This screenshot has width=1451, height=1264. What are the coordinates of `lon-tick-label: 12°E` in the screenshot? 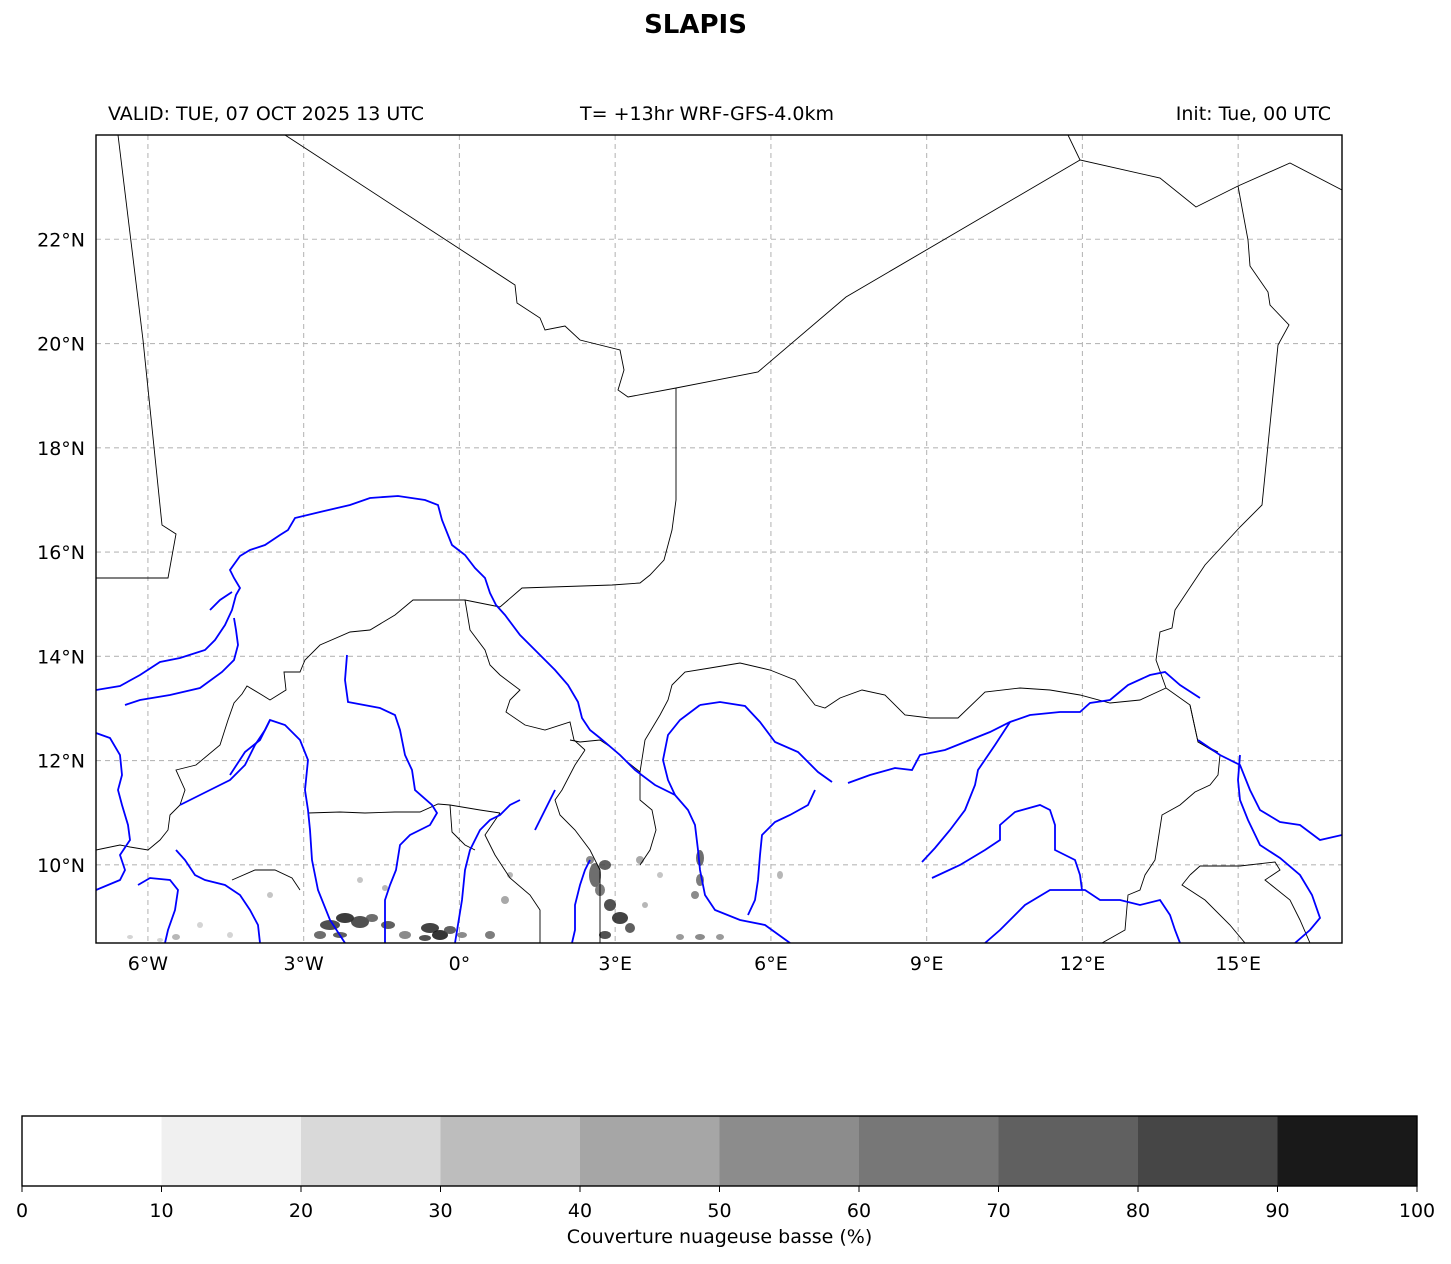 It's located at (1083, 964).